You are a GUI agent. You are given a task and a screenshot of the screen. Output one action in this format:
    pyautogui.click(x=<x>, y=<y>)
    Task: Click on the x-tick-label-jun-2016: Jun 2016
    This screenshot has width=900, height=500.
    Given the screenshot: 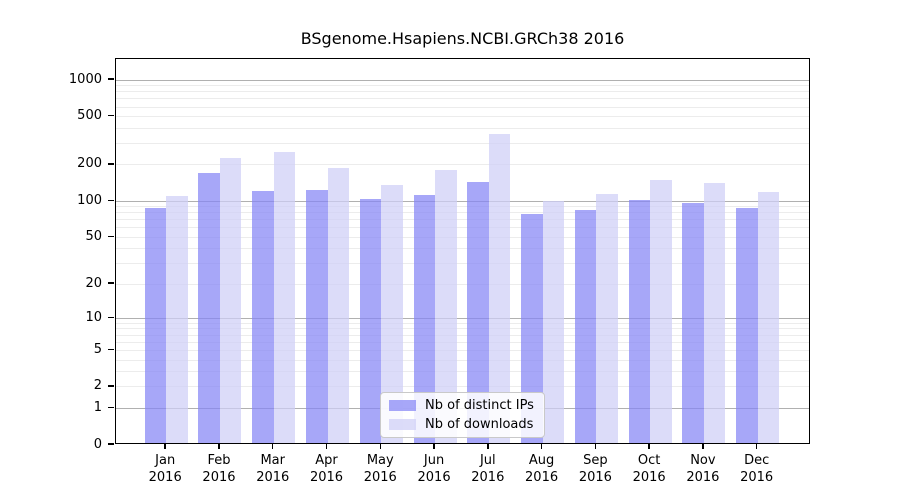 What is the action you would take?
    pyautogui.click(x=434, y=469)
    